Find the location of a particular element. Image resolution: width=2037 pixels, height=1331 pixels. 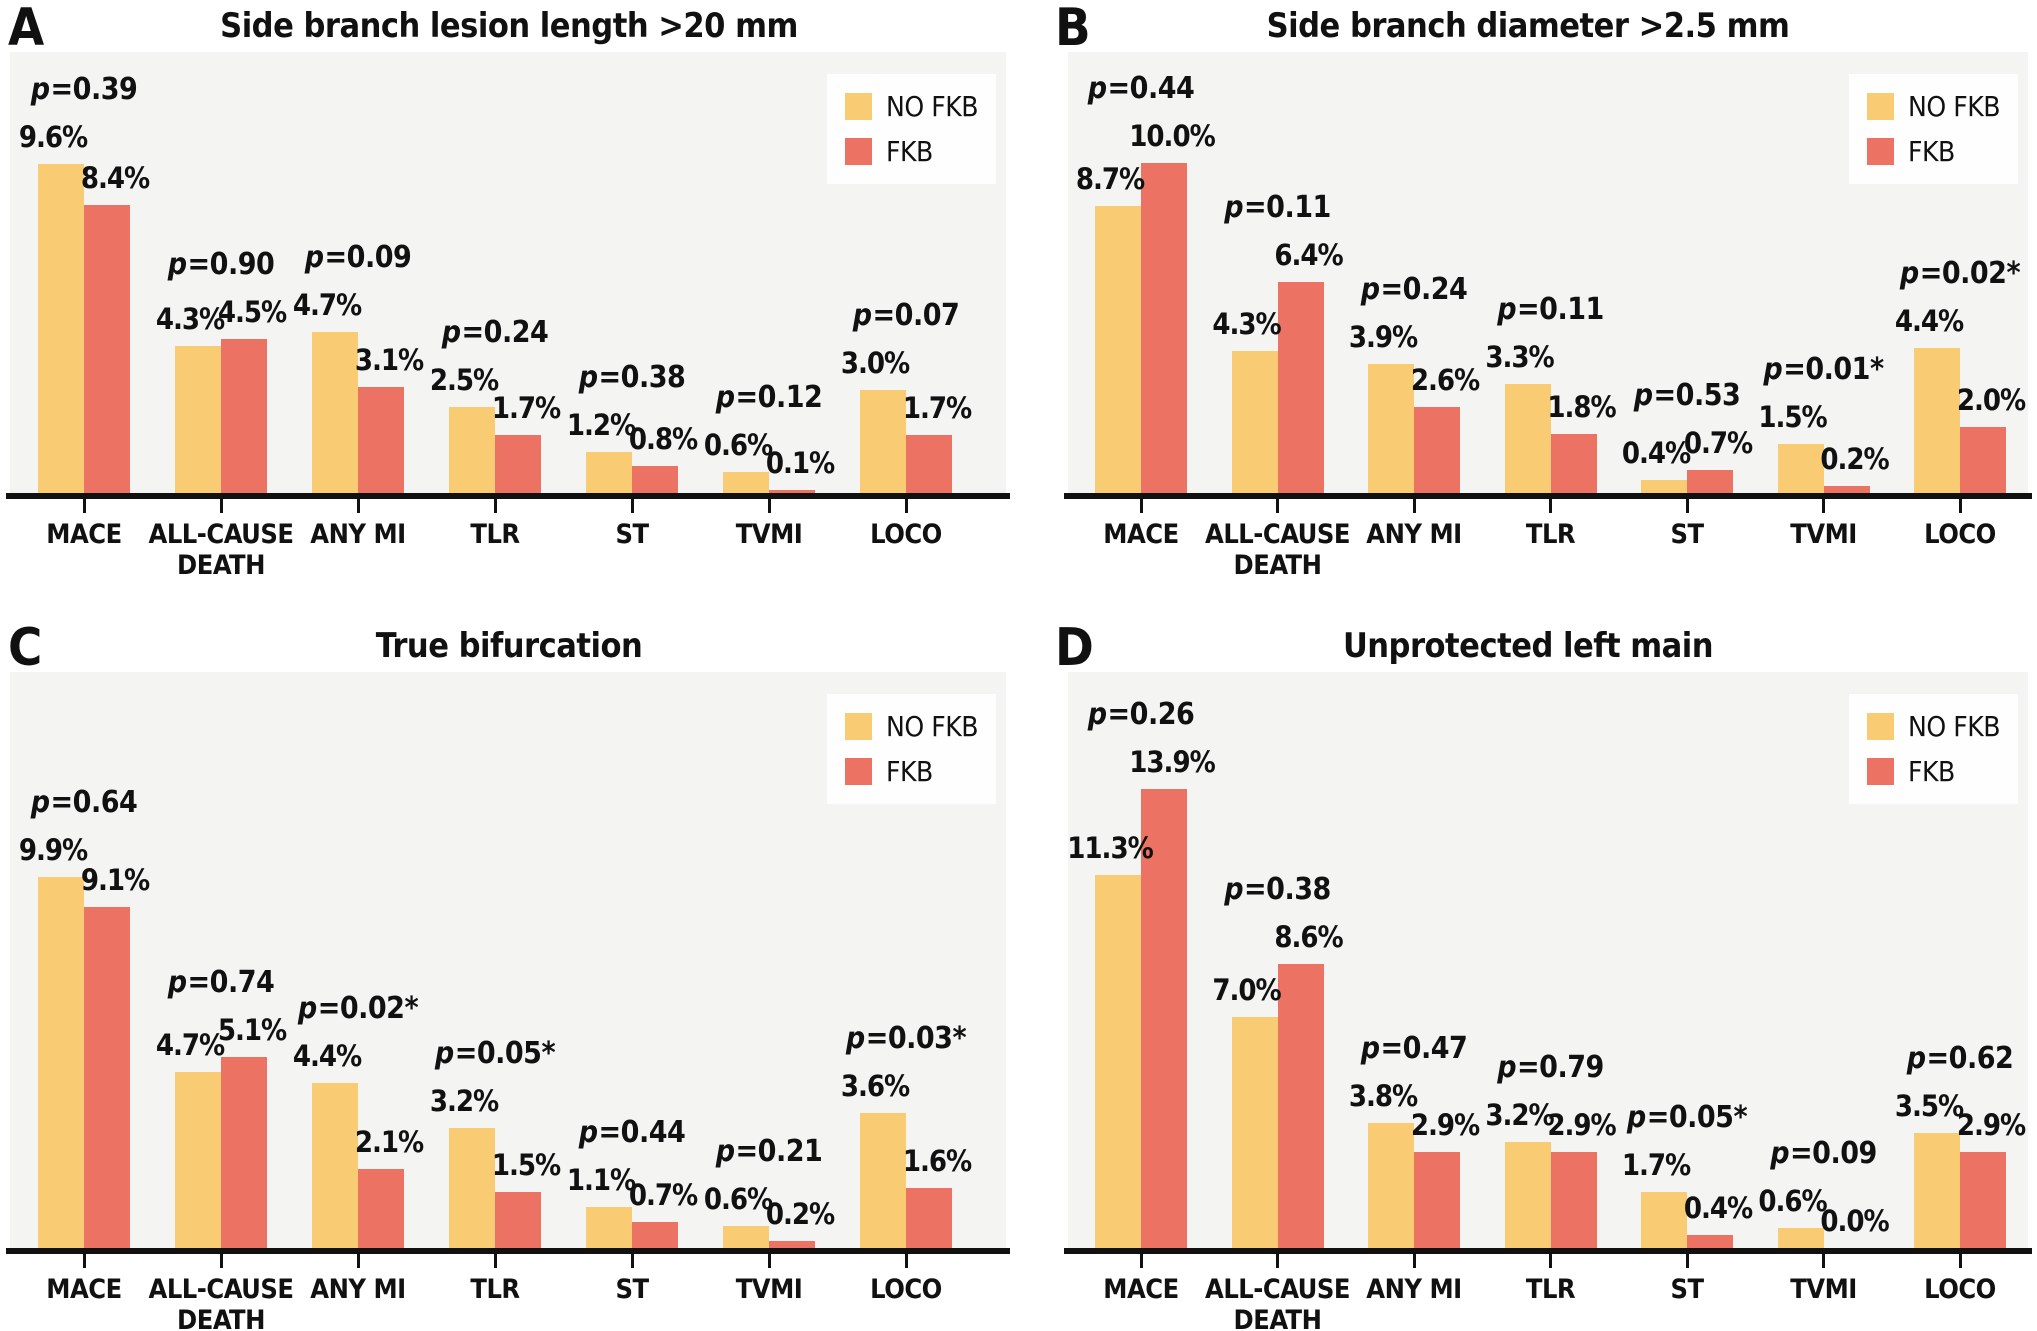

panel-c-letter: C is located at coordinates (25, 648).